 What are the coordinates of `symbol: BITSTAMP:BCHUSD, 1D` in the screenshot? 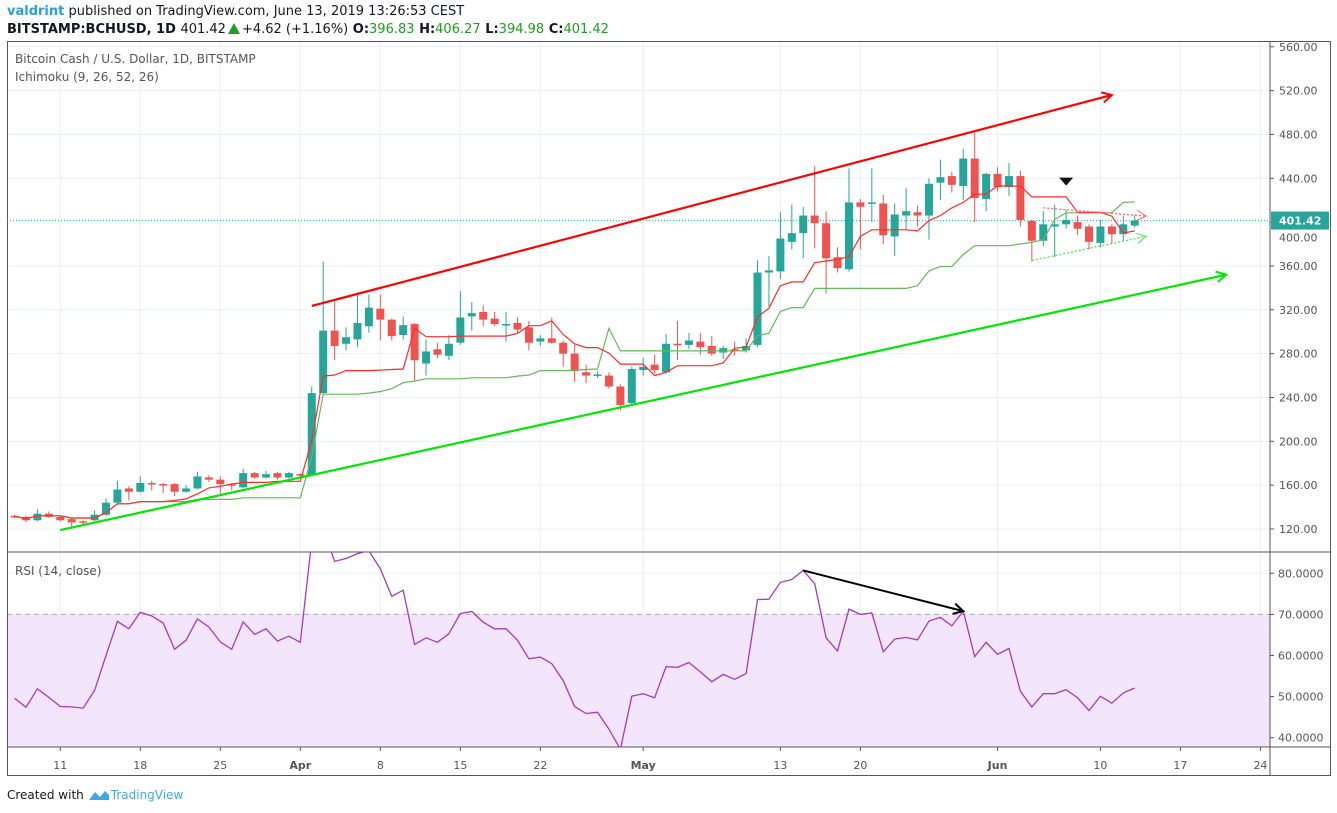 It's located at (91, 29).